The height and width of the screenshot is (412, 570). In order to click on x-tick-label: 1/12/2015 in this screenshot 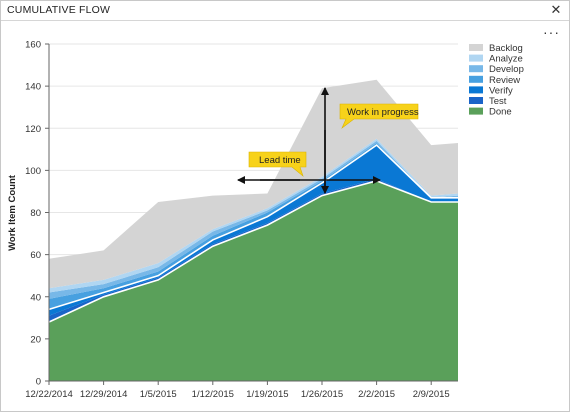, I will do `click(213, 394)`.